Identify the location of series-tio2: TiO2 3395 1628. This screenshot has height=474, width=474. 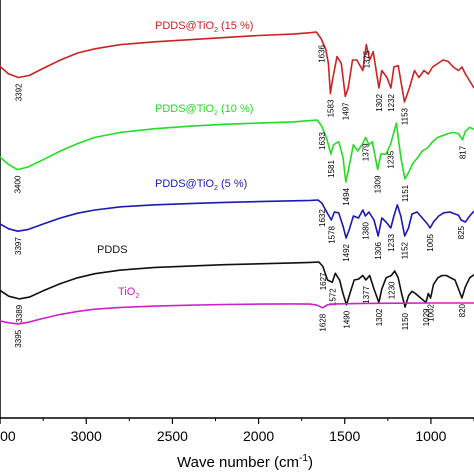
(237, 317).